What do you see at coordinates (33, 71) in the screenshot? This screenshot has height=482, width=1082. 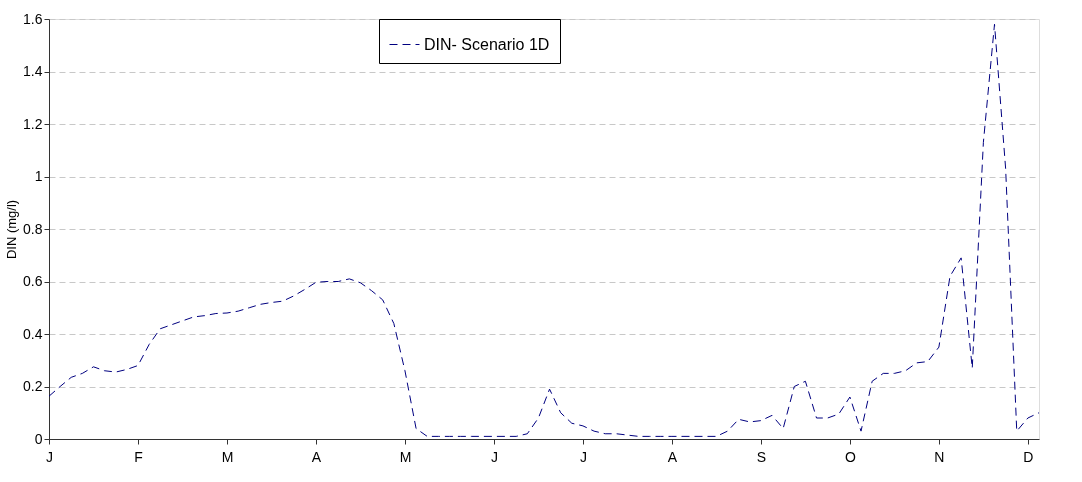 I see `y-tick-label: 1.4` at bounding box center [33, 71].